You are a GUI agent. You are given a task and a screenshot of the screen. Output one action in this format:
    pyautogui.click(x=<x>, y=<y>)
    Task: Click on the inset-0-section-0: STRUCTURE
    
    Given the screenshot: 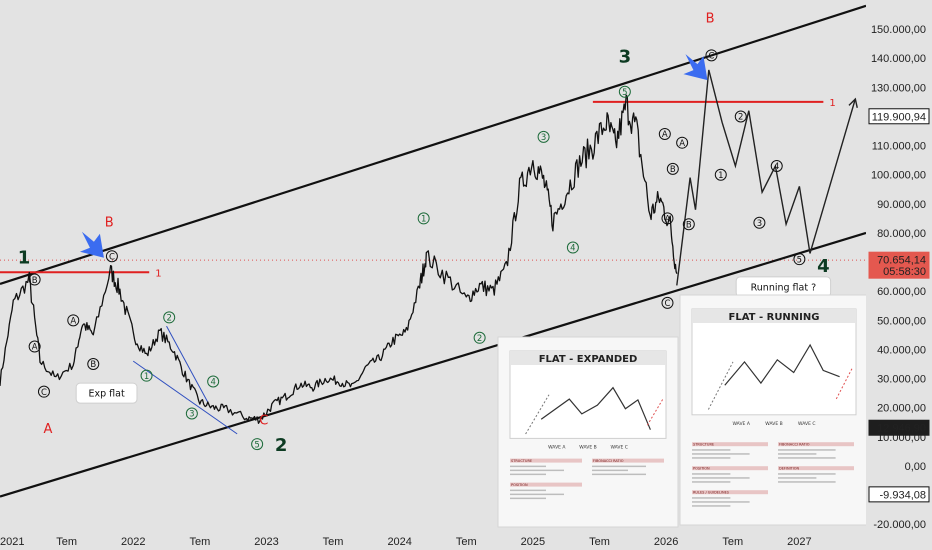 What is the action you would take?
    pyautogui.click(x=521, y=461)
    